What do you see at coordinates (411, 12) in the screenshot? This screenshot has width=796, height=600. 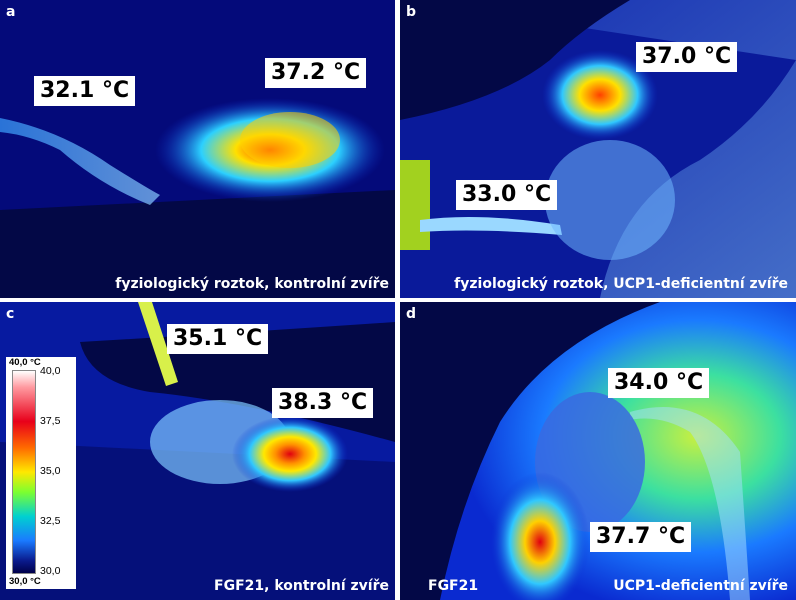 I see `panel-label: b` at bounding box center [411, 12].